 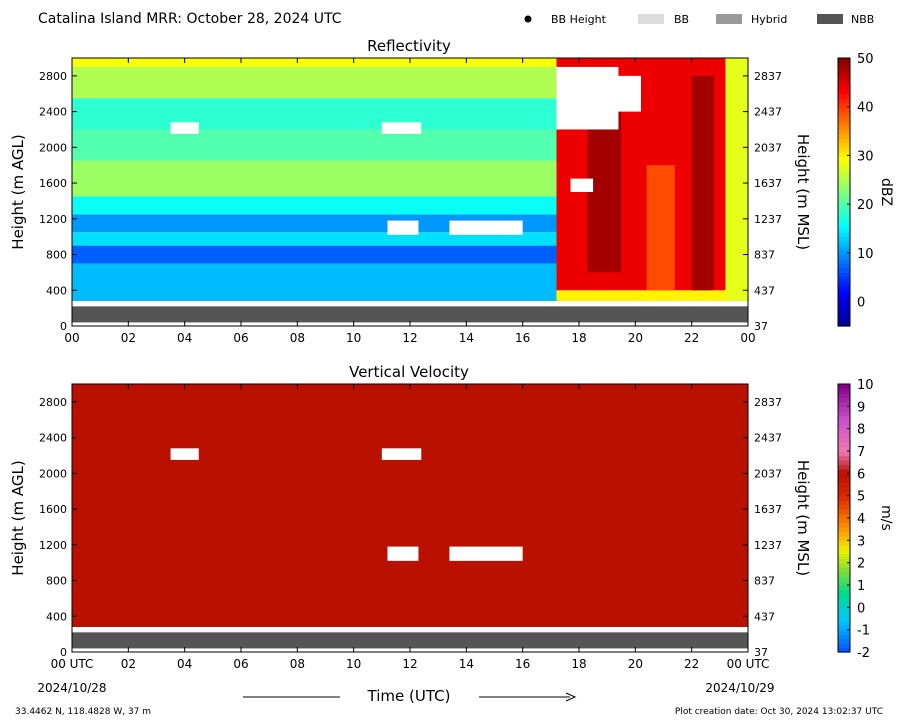 What do you see at coordinates (681, 19) in the screenshot?
I see `legend-bb-label: BB` at bounding box center [681, 19].